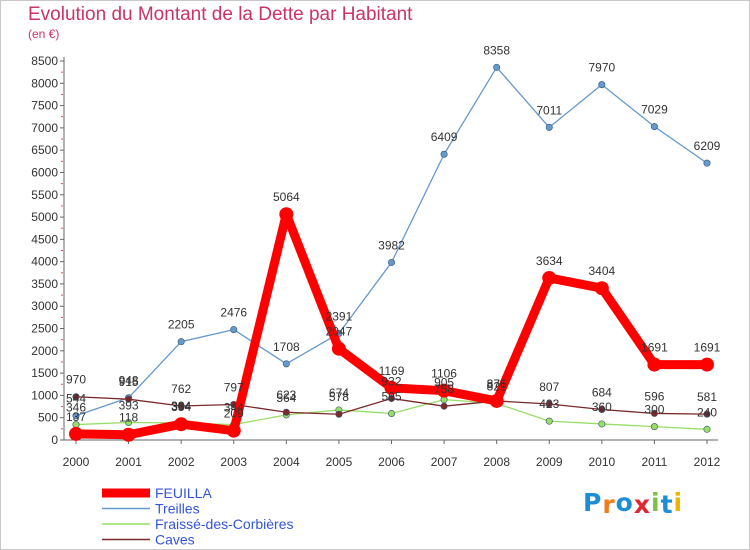 This screenshot has height=550, width=750. I want to click on data-label: 2047, so click(339, 332).